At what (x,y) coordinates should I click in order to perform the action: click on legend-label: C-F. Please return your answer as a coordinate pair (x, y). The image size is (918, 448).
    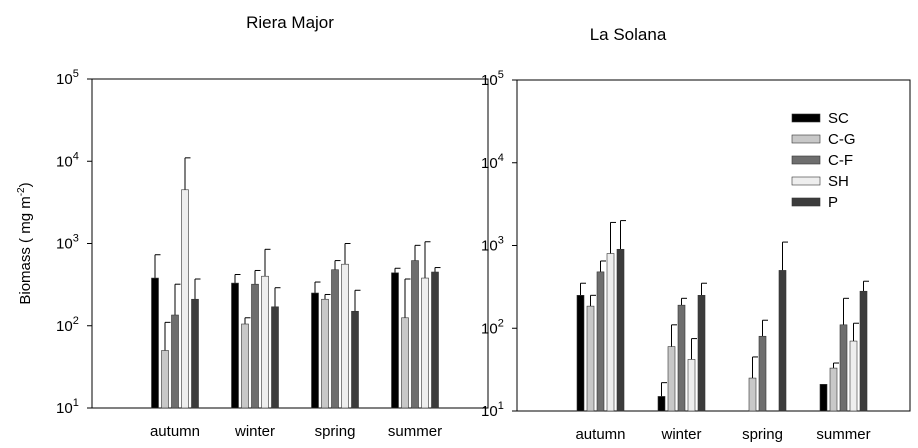
    Looking at the image, I should click on (840, 160).